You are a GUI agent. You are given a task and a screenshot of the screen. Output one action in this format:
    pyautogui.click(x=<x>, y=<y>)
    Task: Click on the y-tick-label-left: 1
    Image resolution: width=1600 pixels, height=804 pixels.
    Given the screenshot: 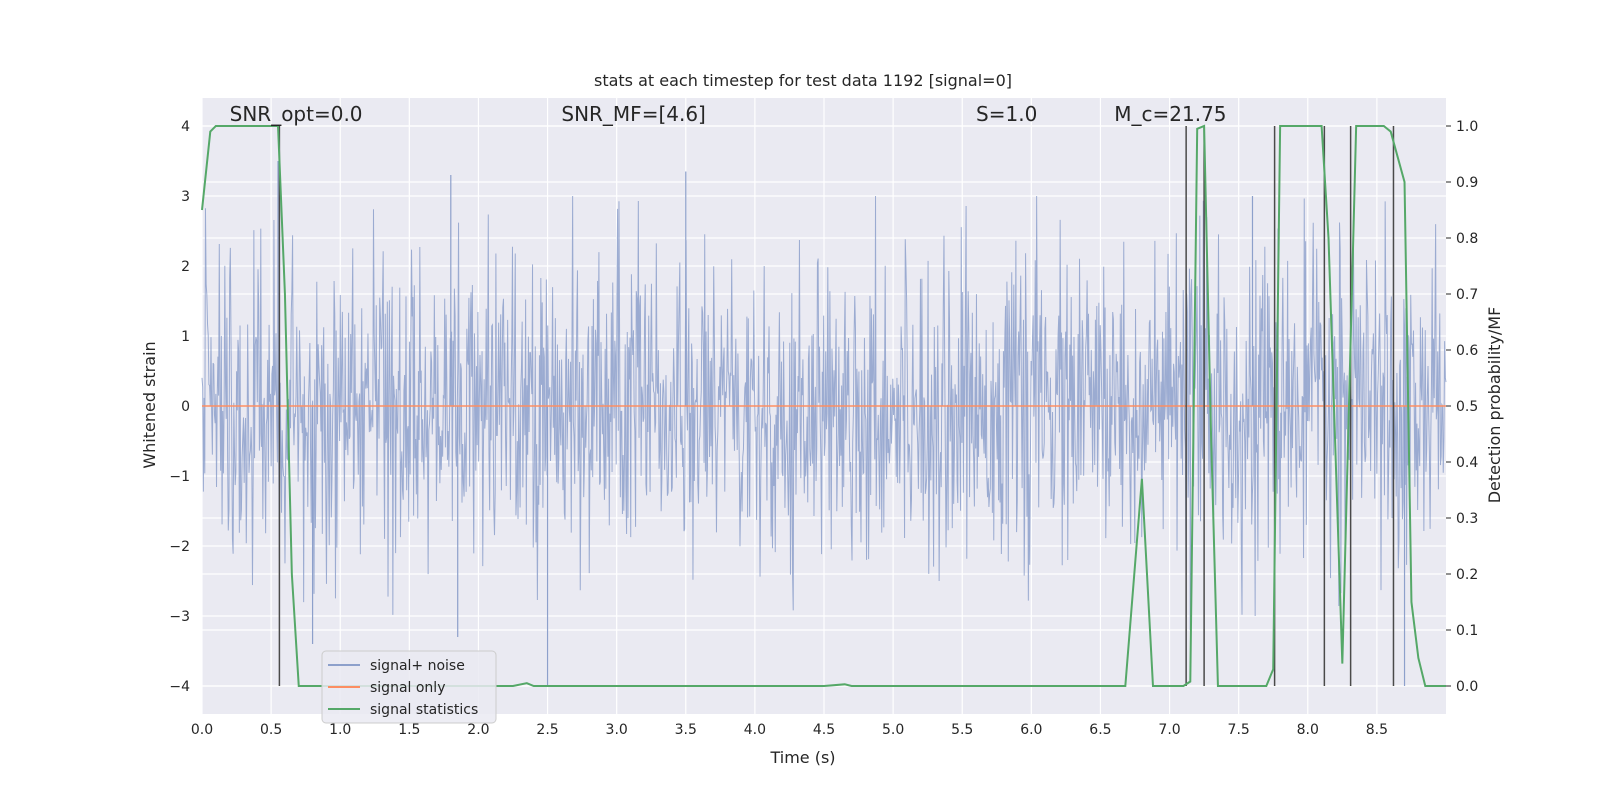 What is the action you would take?
    pyautogui.click(x=185, y=337)
    